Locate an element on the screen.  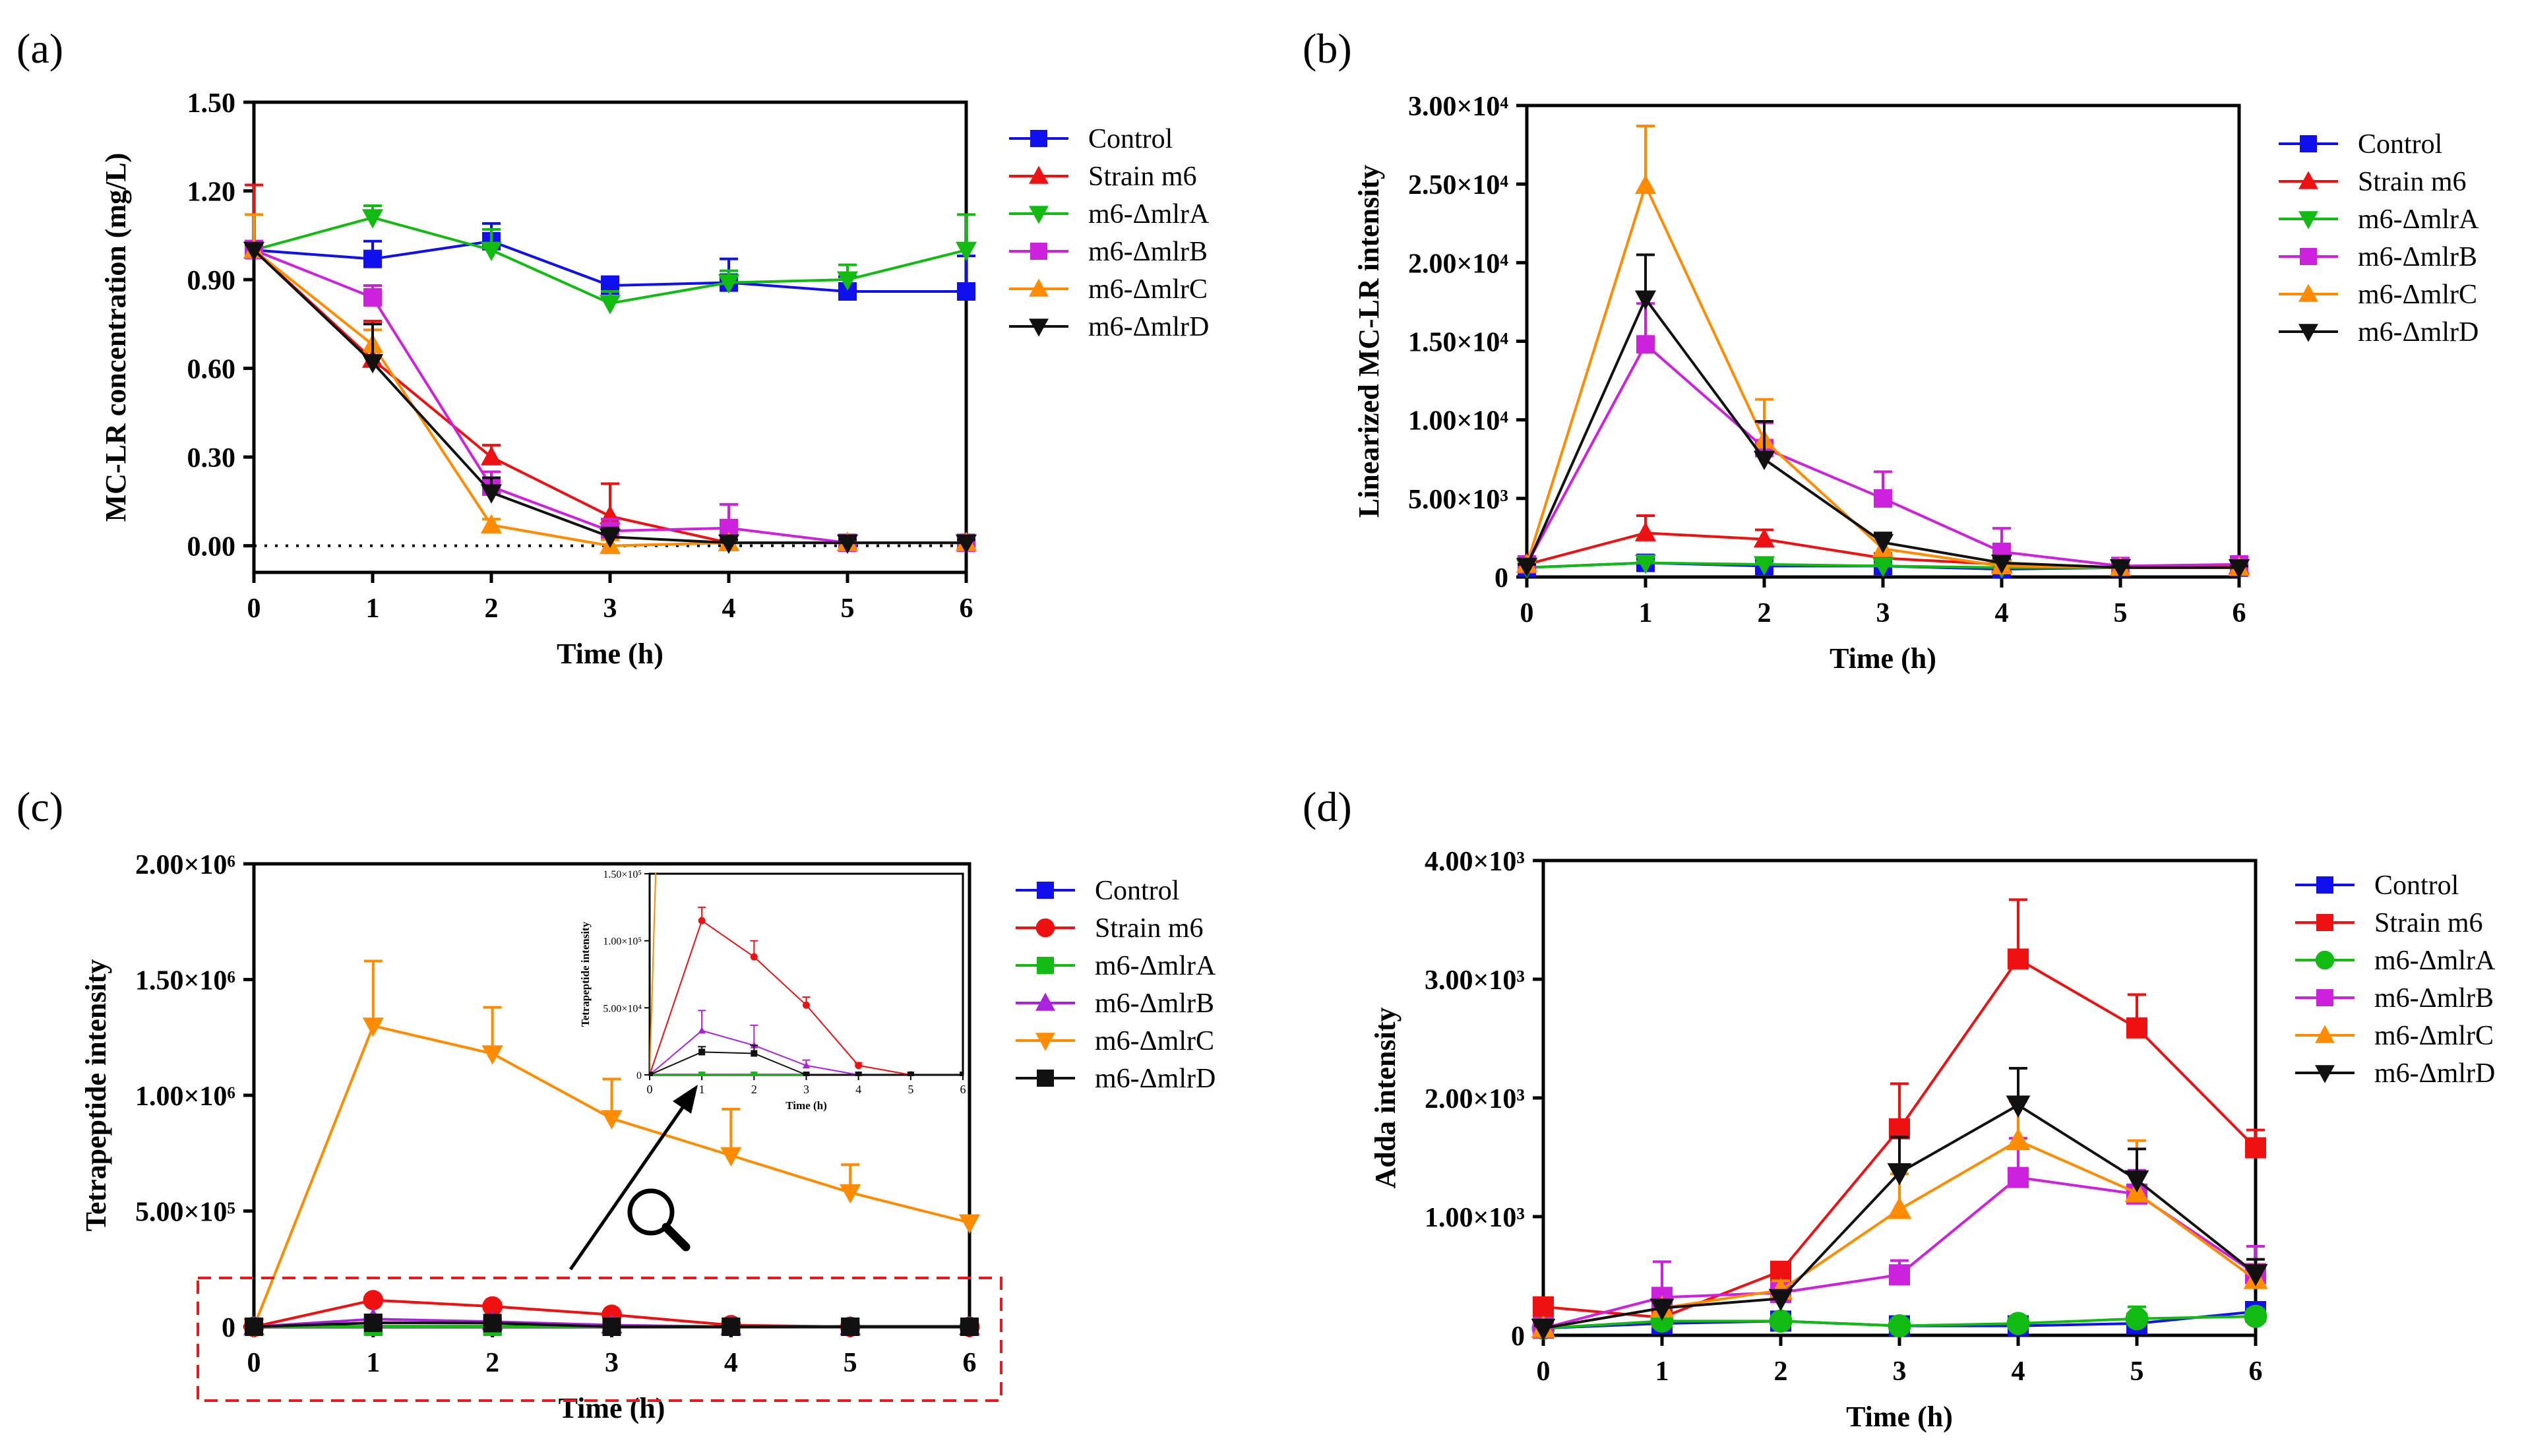
magnifier-handle-icon is located at coordinates (677, 1237).